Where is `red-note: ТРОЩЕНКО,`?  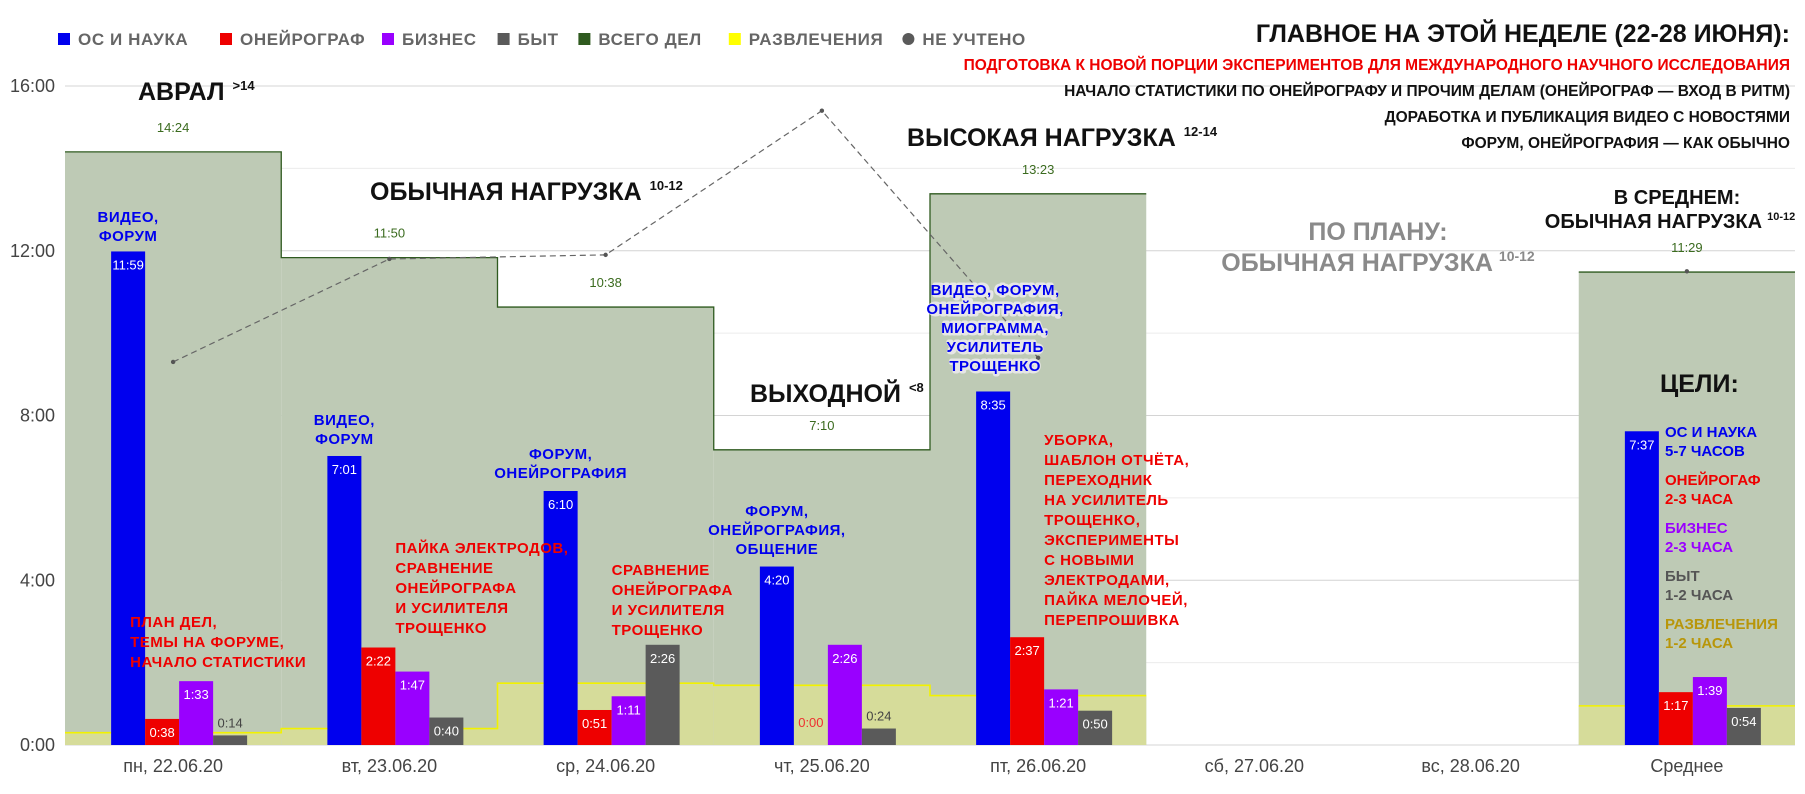
red-note: ТРОЩЕНКО, is located at coordinates (1092, 520).